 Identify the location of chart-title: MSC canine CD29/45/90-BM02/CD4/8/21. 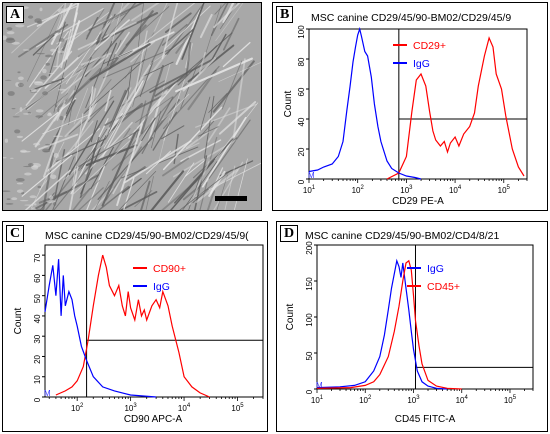
(402, 236).